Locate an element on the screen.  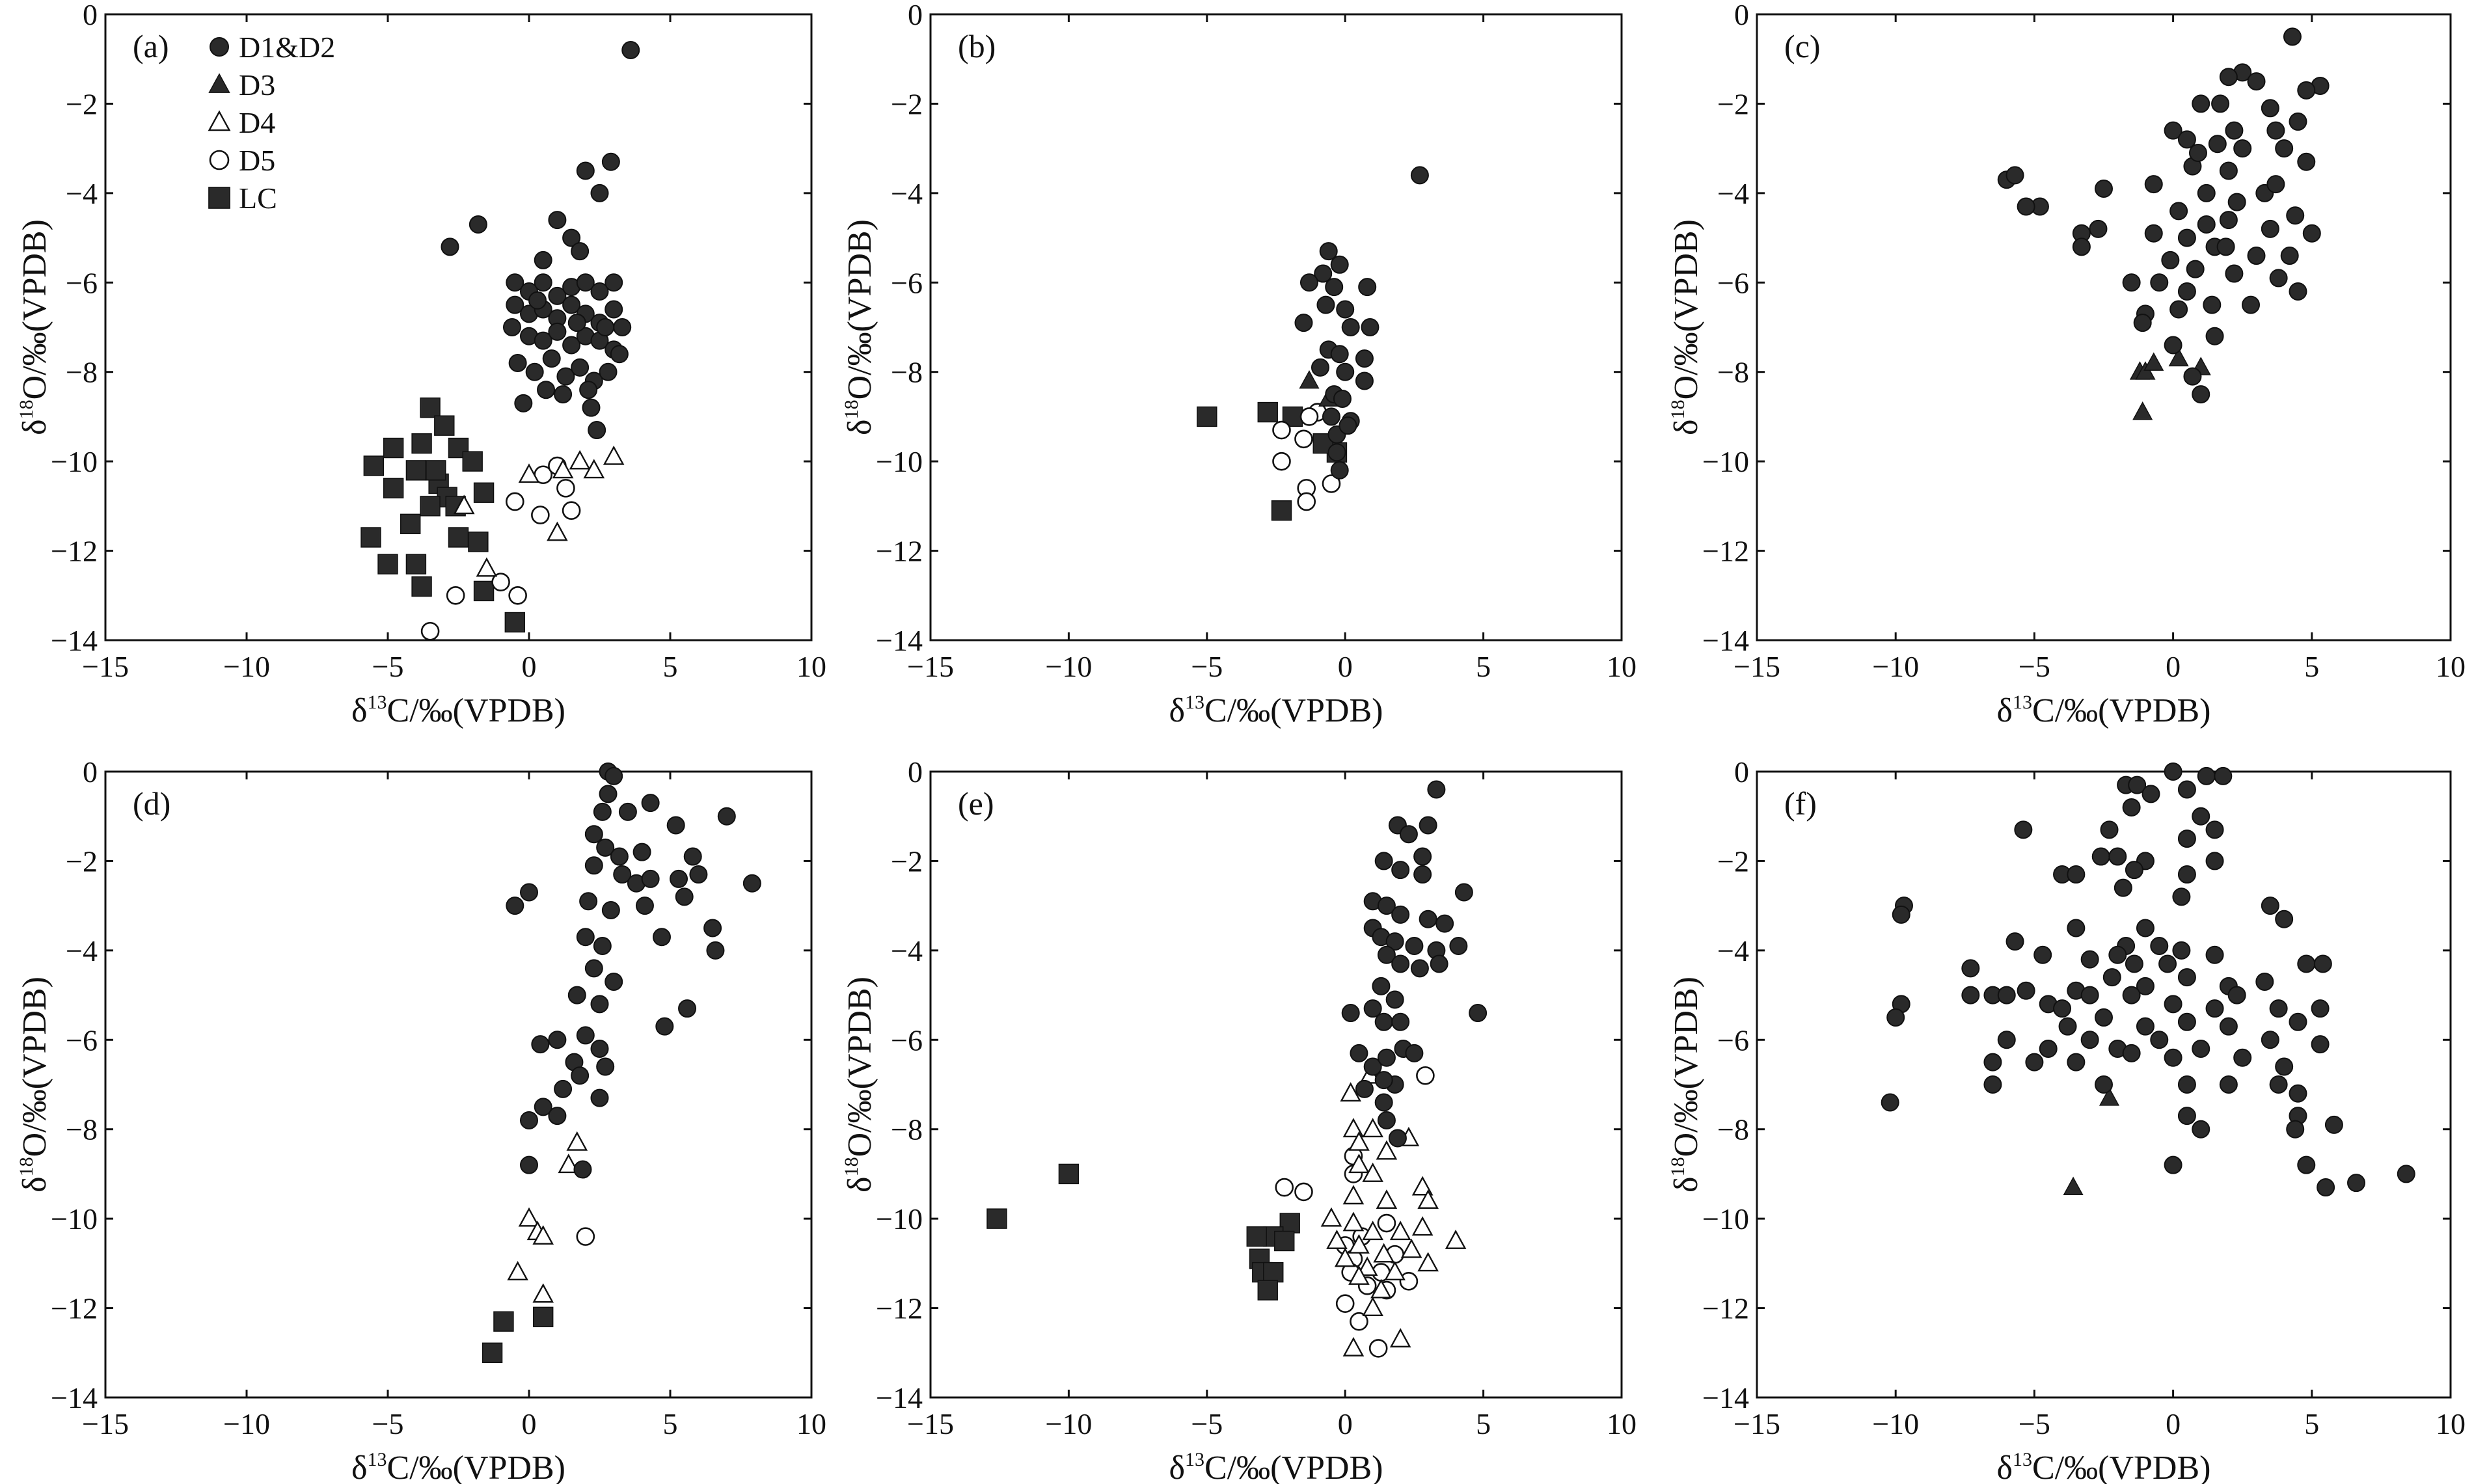
series-D1-D2 is located at coordinates (2163, 215).